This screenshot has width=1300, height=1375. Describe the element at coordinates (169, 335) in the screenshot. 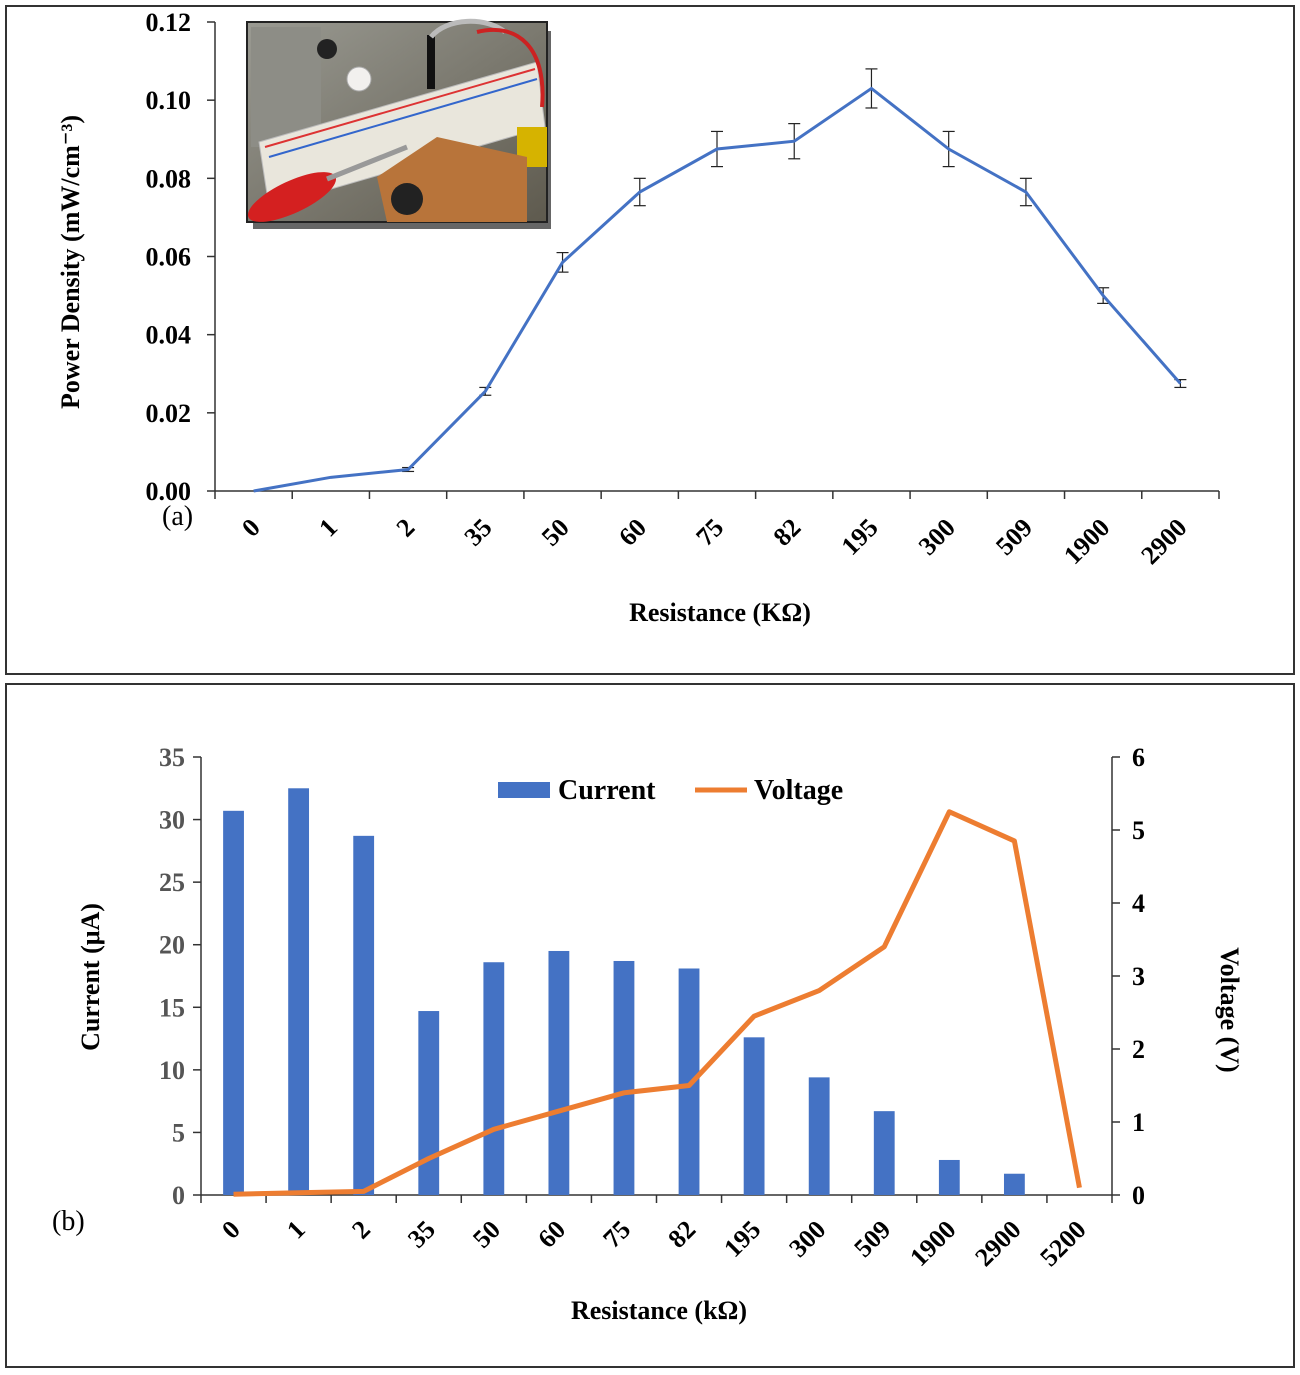

I see `y-tick-label: 0.04` at that location.